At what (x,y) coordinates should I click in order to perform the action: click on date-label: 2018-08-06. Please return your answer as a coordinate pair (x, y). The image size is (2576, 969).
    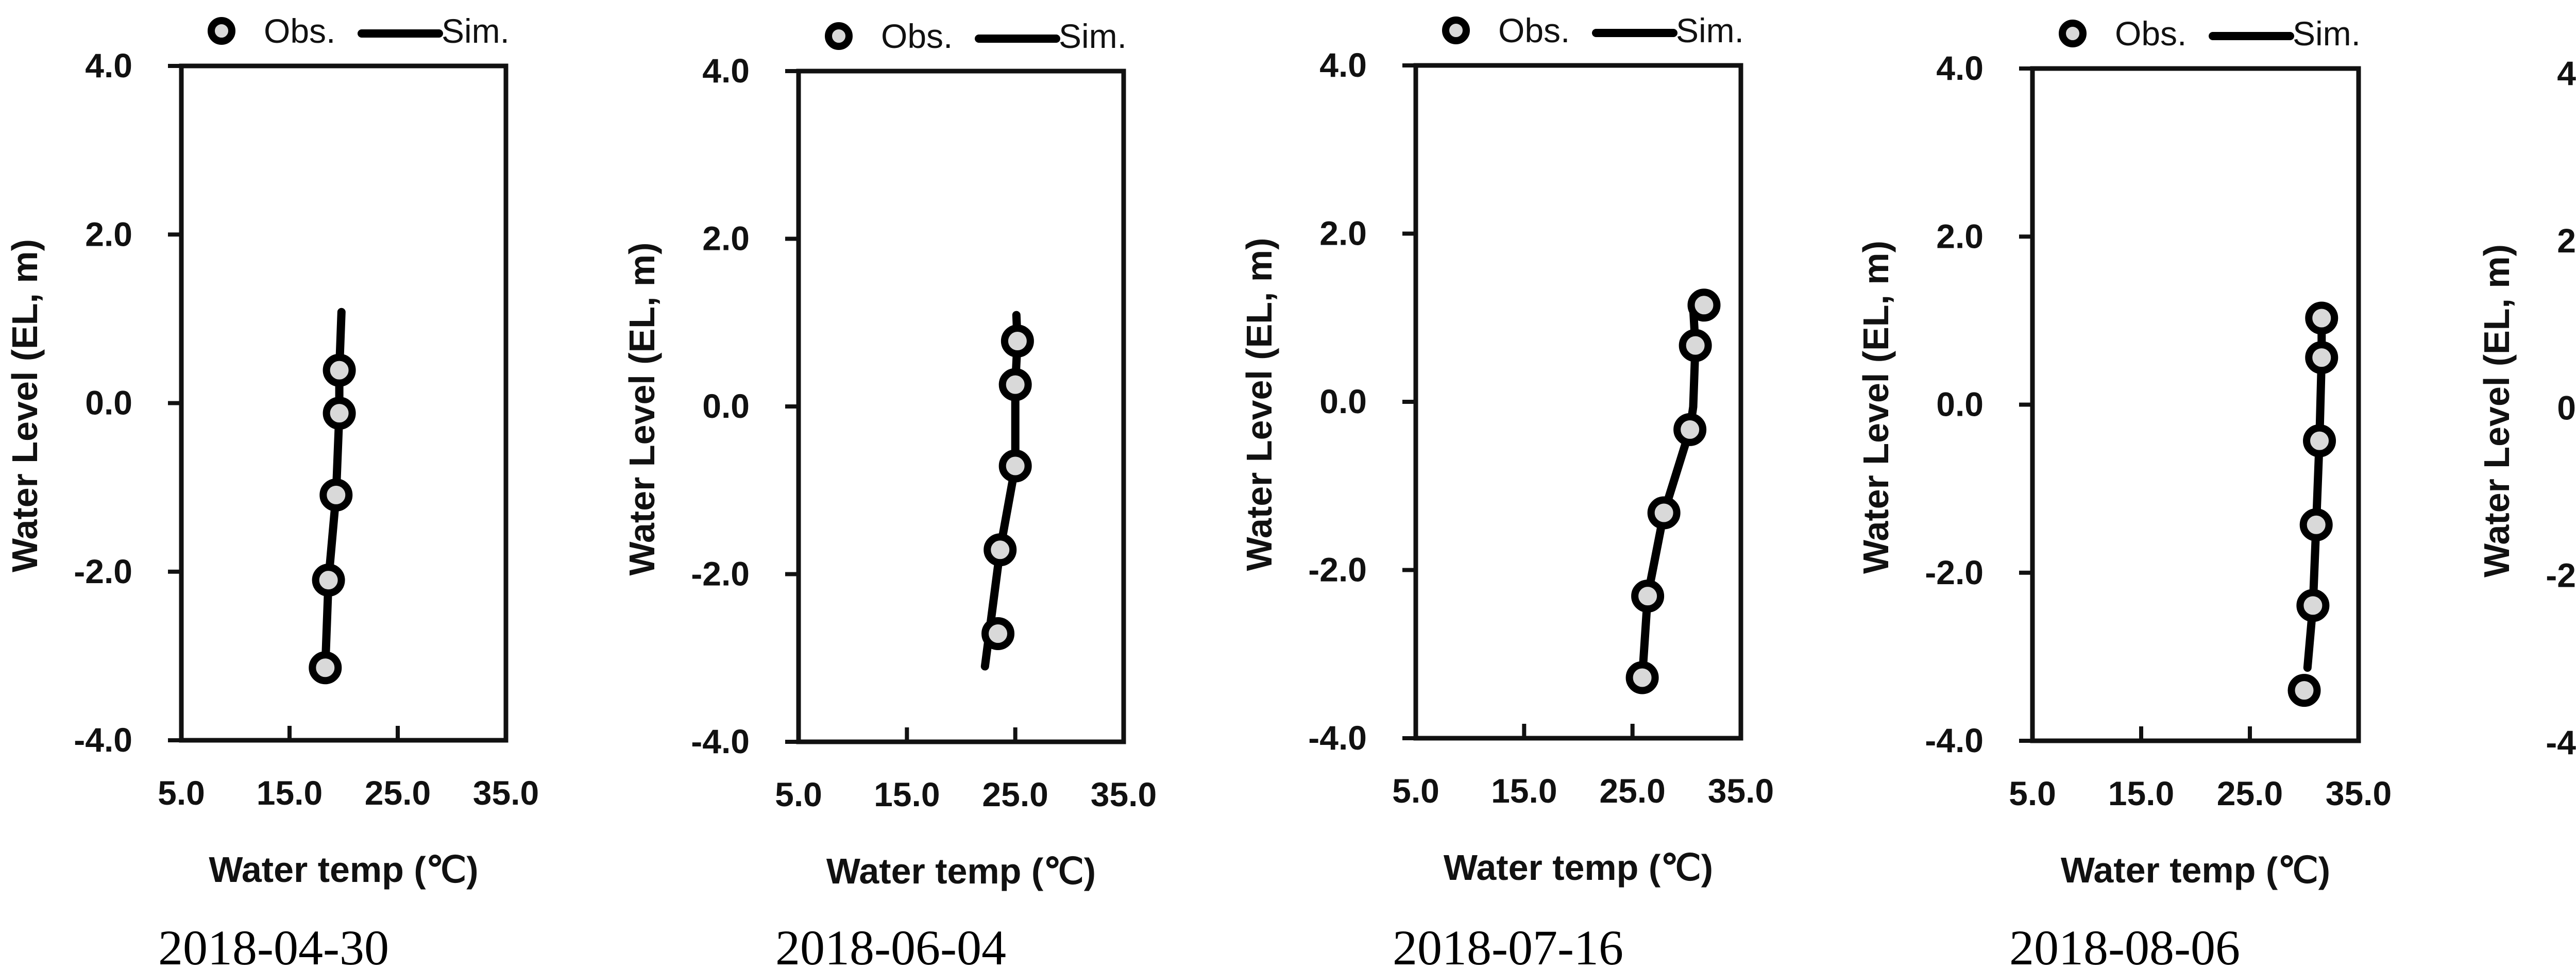
    Looking at the image, I should click on (2124, 944).